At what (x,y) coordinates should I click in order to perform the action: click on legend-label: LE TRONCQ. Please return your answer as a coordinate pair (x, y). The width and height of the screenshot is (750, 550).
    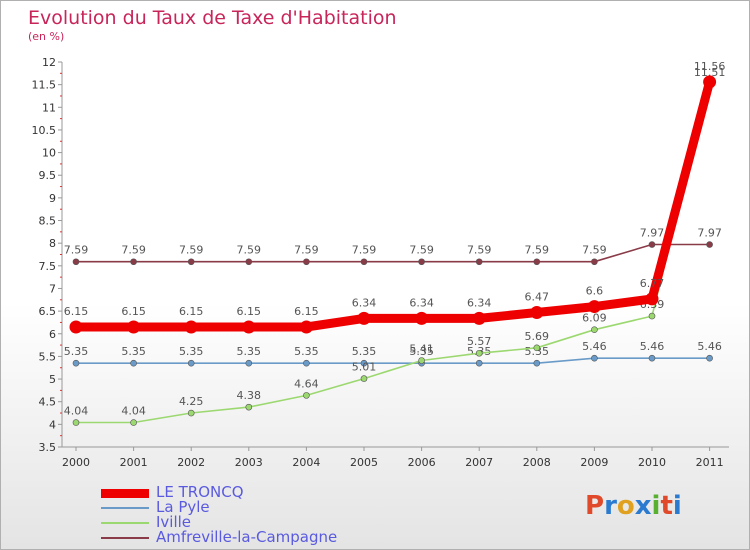
    Looking at the image, I should click on (200, 492).